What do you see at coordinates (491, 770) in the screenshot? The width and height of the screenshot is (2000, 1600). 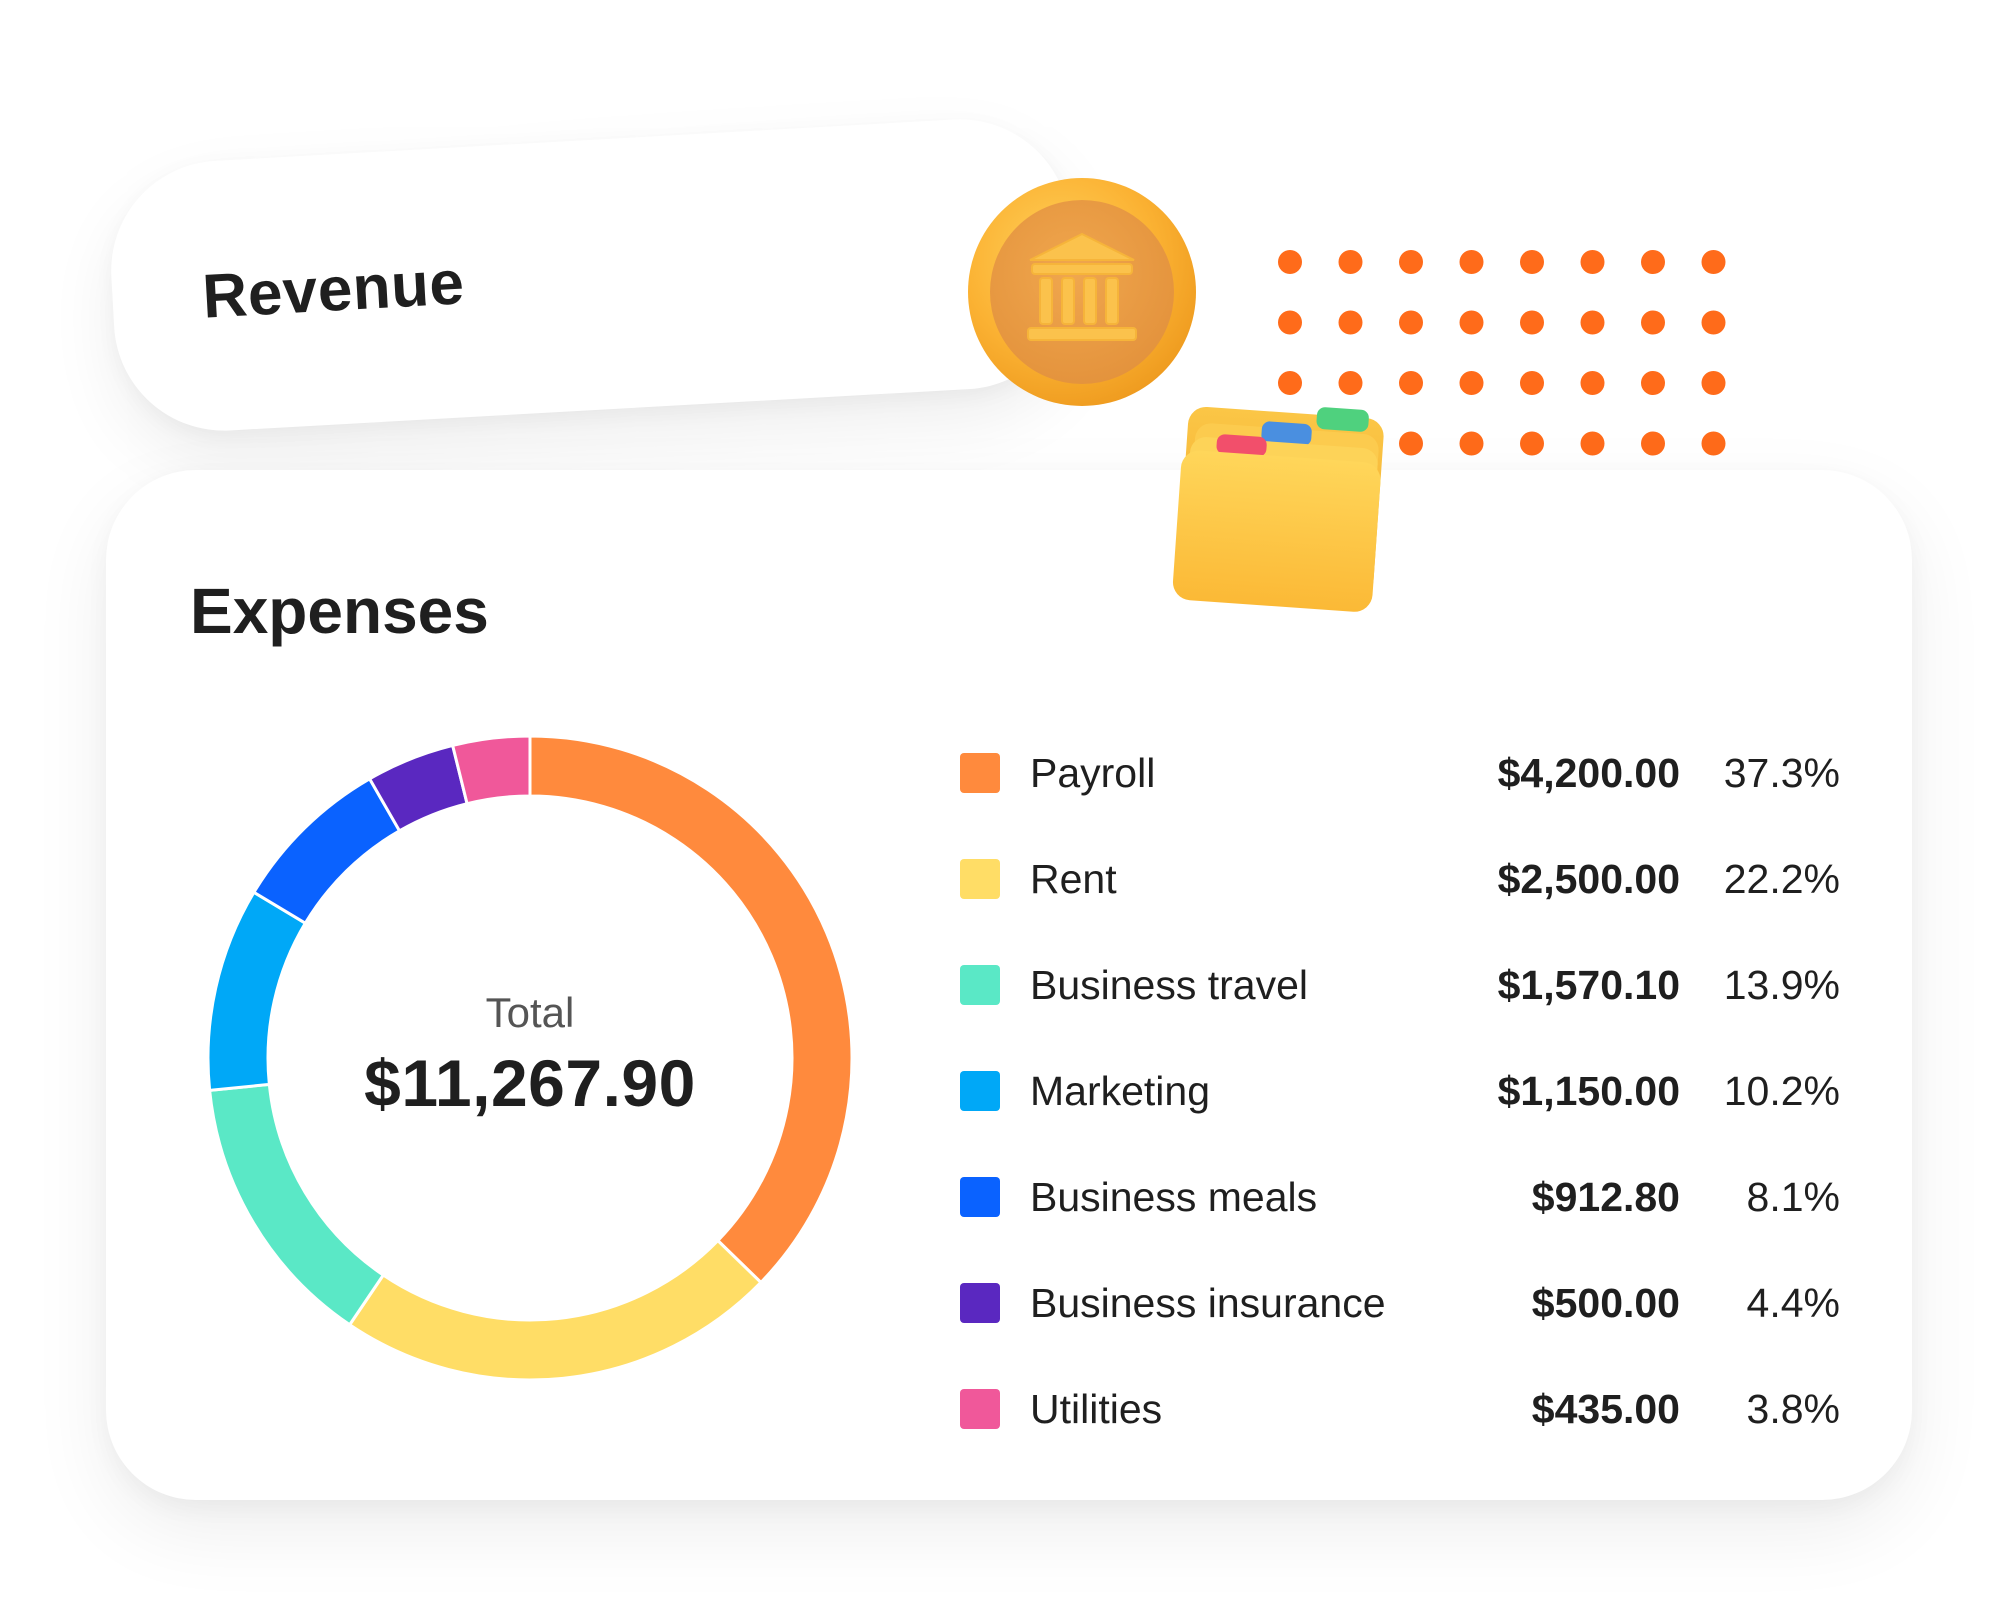 I see `donut-slice-utilities` at bounding box center [491, 770].